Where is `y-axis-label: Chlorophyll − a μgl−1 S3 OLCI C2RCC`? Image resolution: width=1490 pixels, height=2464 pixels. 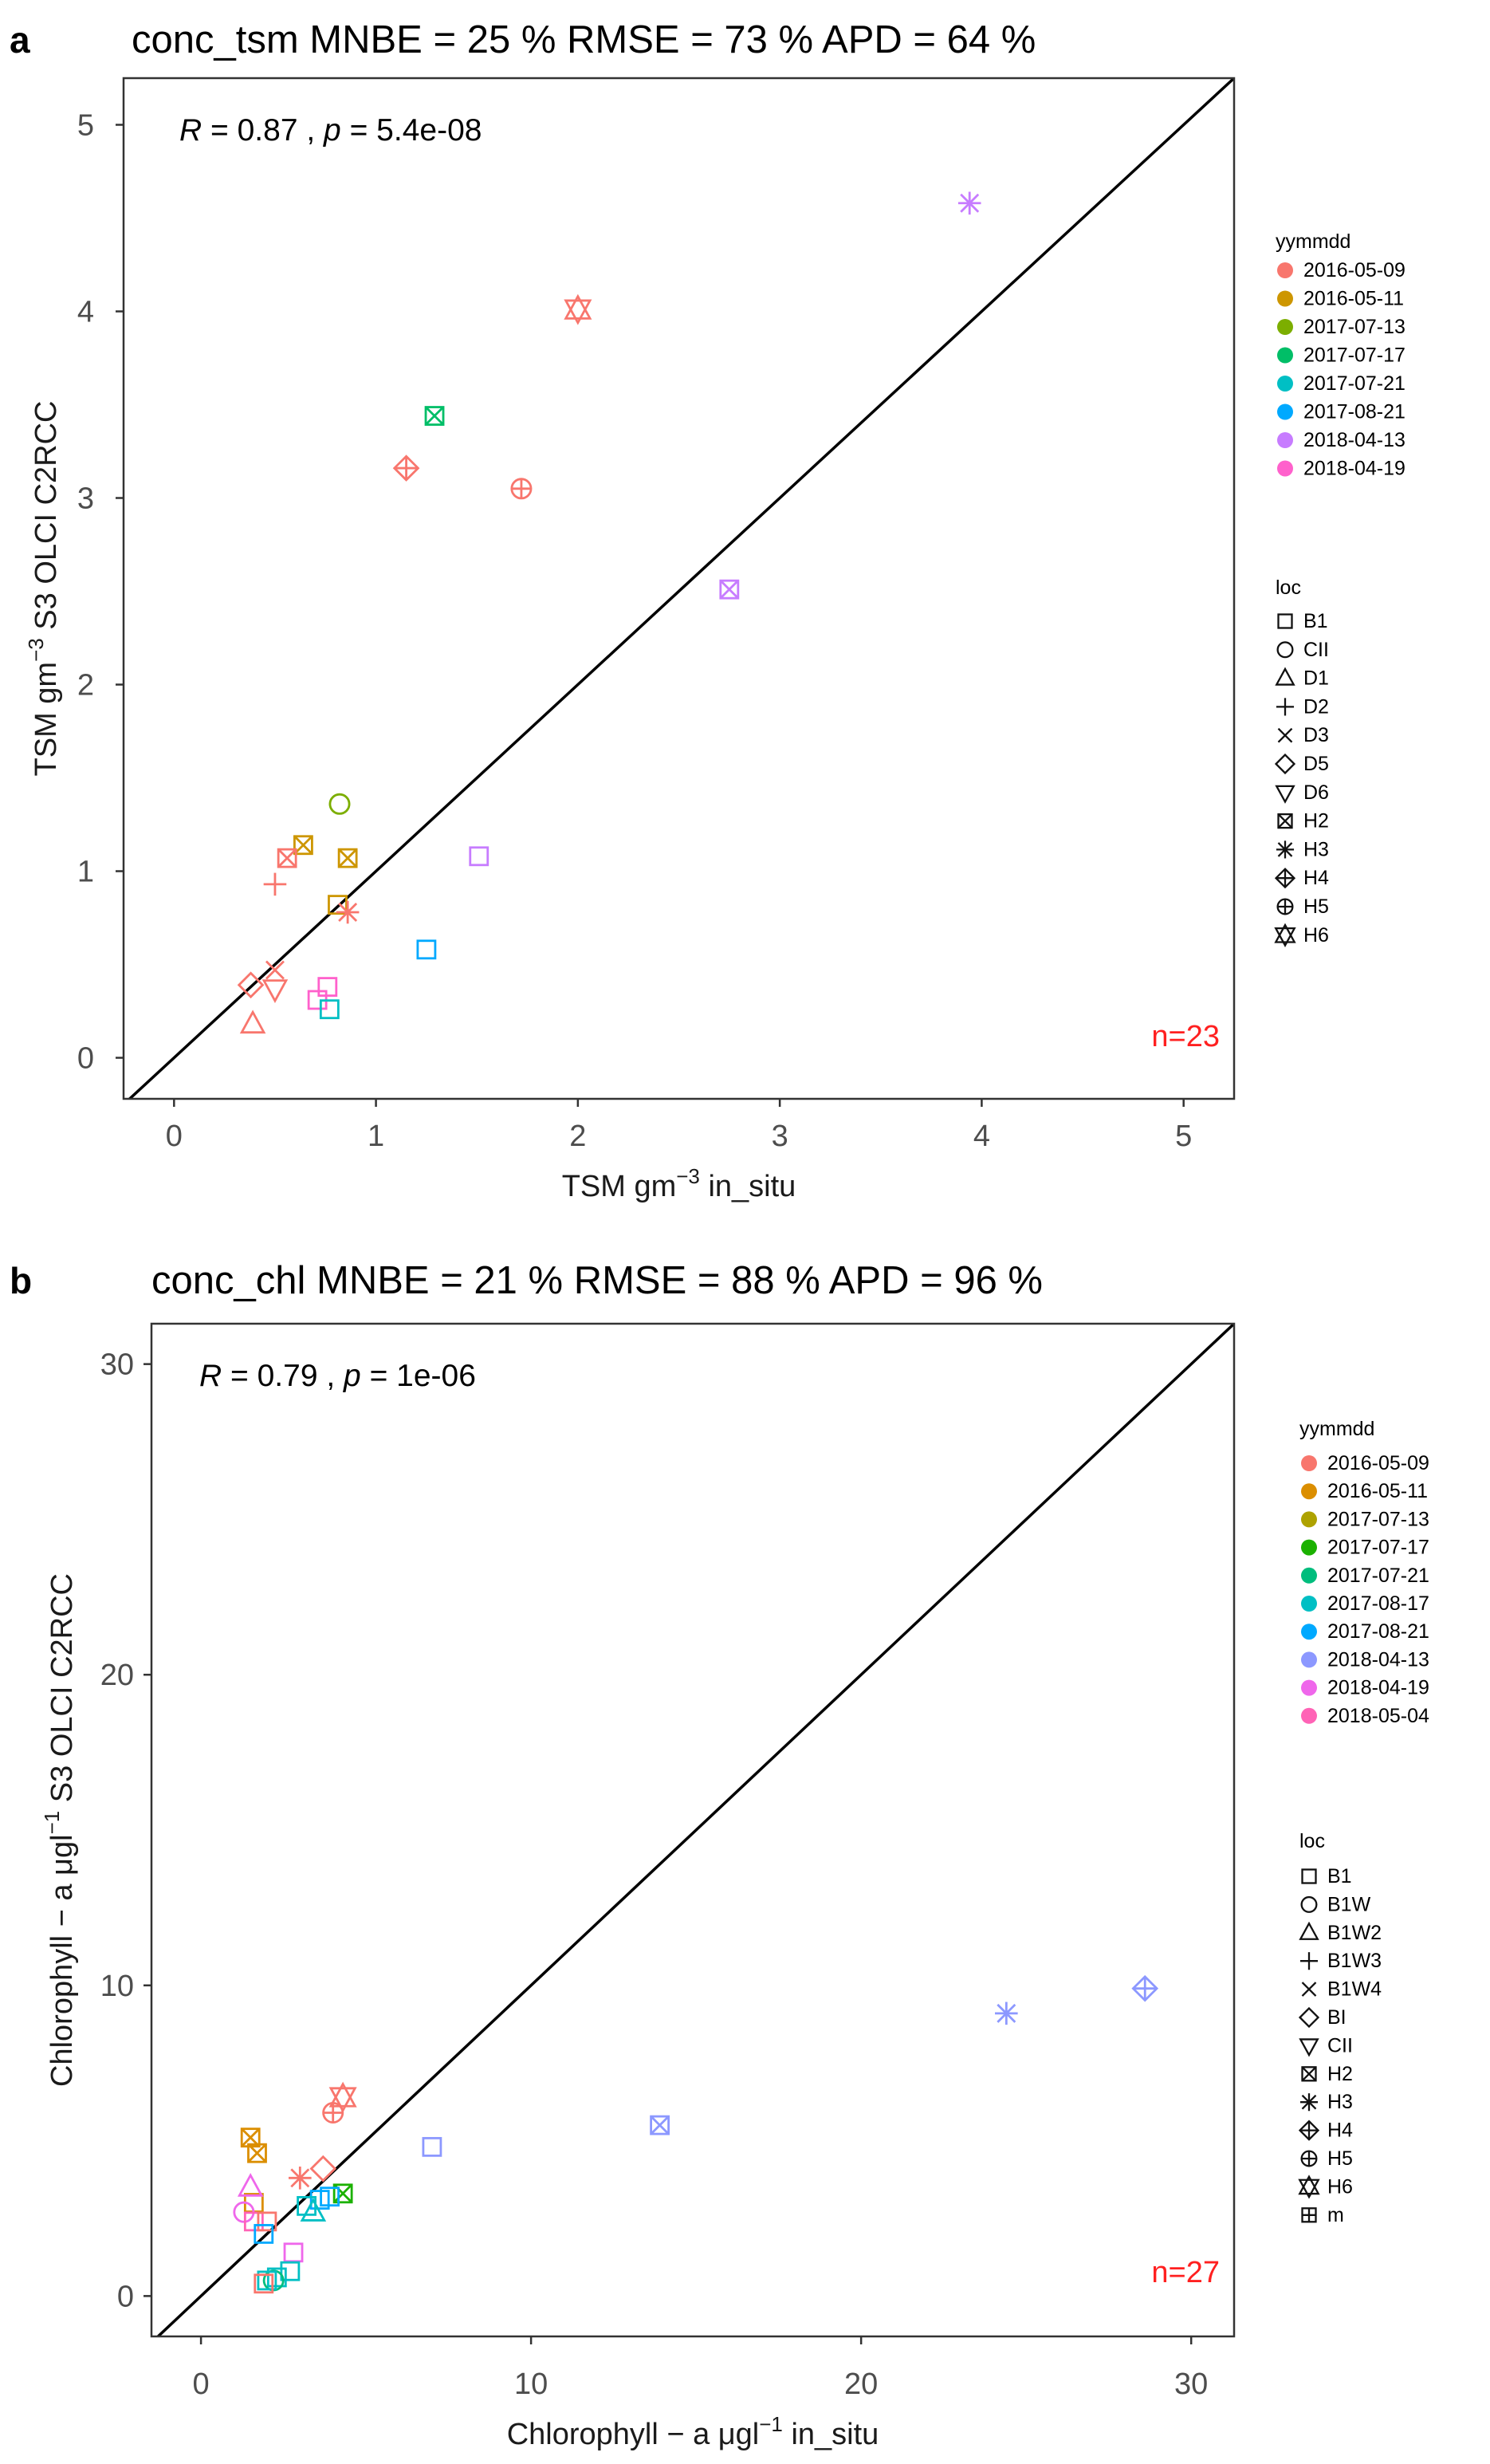
y-axis-label: Chlorophyll − a μgl−1 S3 OLCI C2RCC is located at coordinates (59, 1830).